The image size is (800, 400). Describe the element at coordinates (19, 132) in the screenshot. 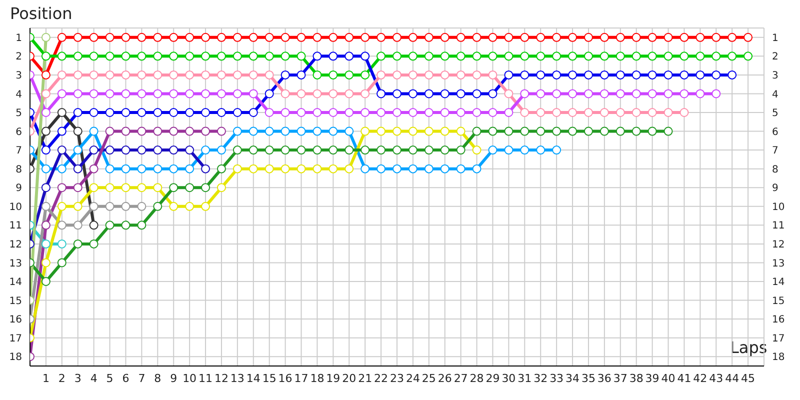

I see `y-tick-label: 6` at that location.